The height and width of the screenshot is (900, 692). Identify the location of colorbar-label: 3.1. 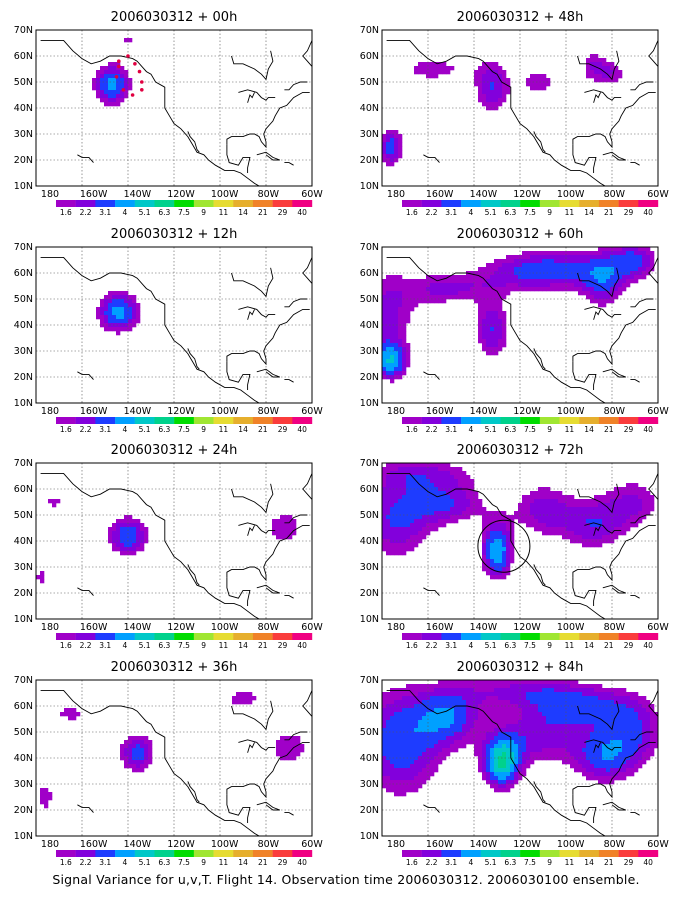
(451, 212).